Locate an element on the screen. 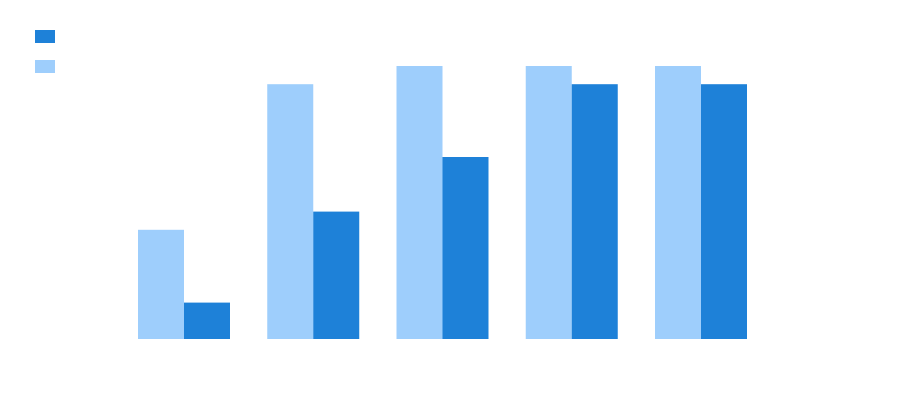  bar-series1-group5 is located at coordinates (678, 202).